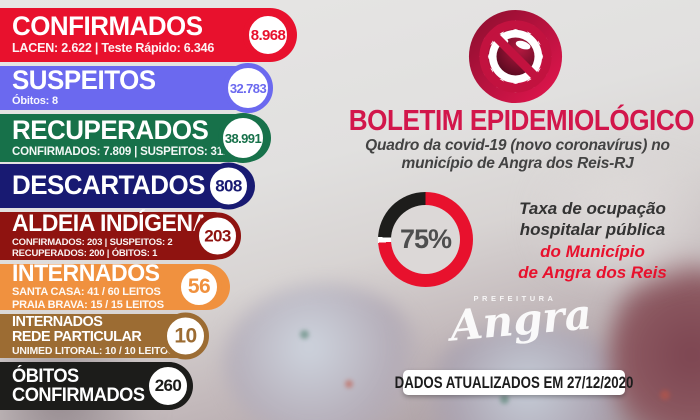 The image size is (700, 420). What do you see at coordinates (77, 337) in the screenshot?
I see `stat-title-line2: REDE PARTICULAR` at bounding box center [77, 337].